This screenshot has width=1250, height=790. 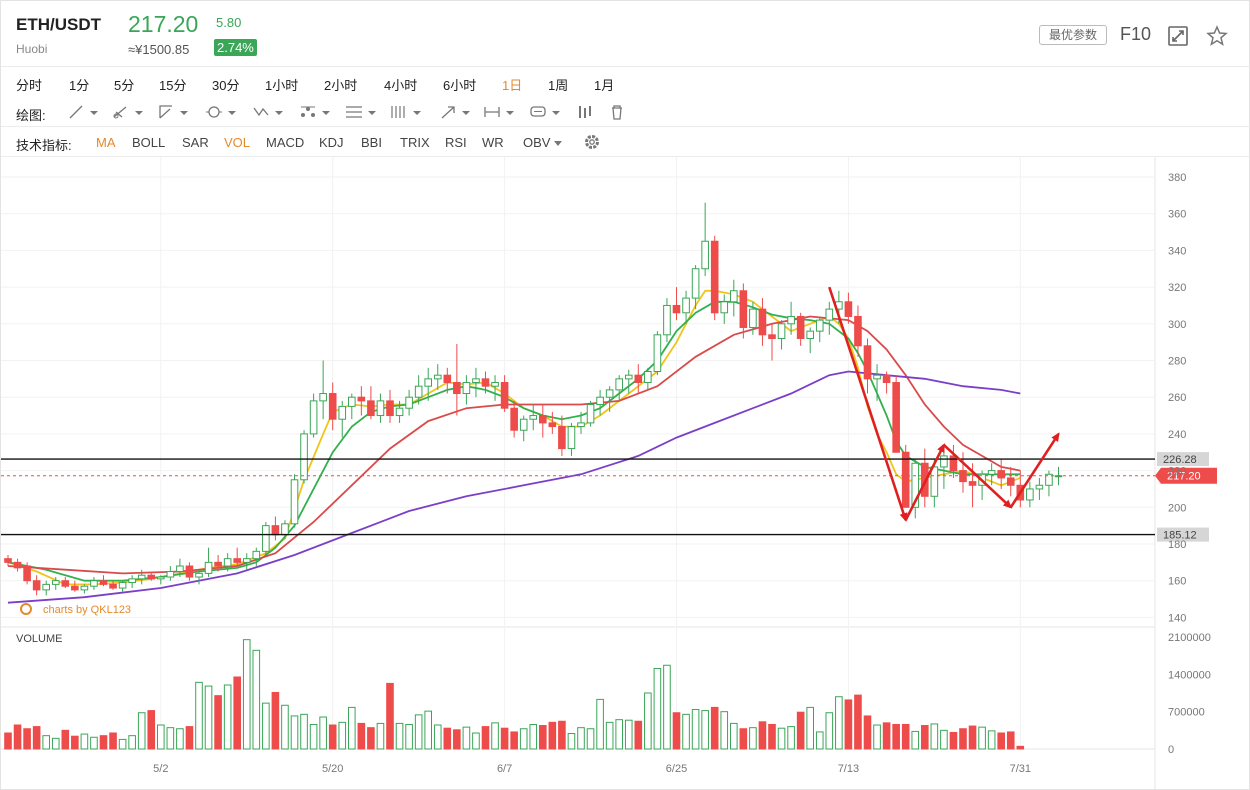 I want to click on timeframe-tab-active: 1日, so click(x=512, y=85).